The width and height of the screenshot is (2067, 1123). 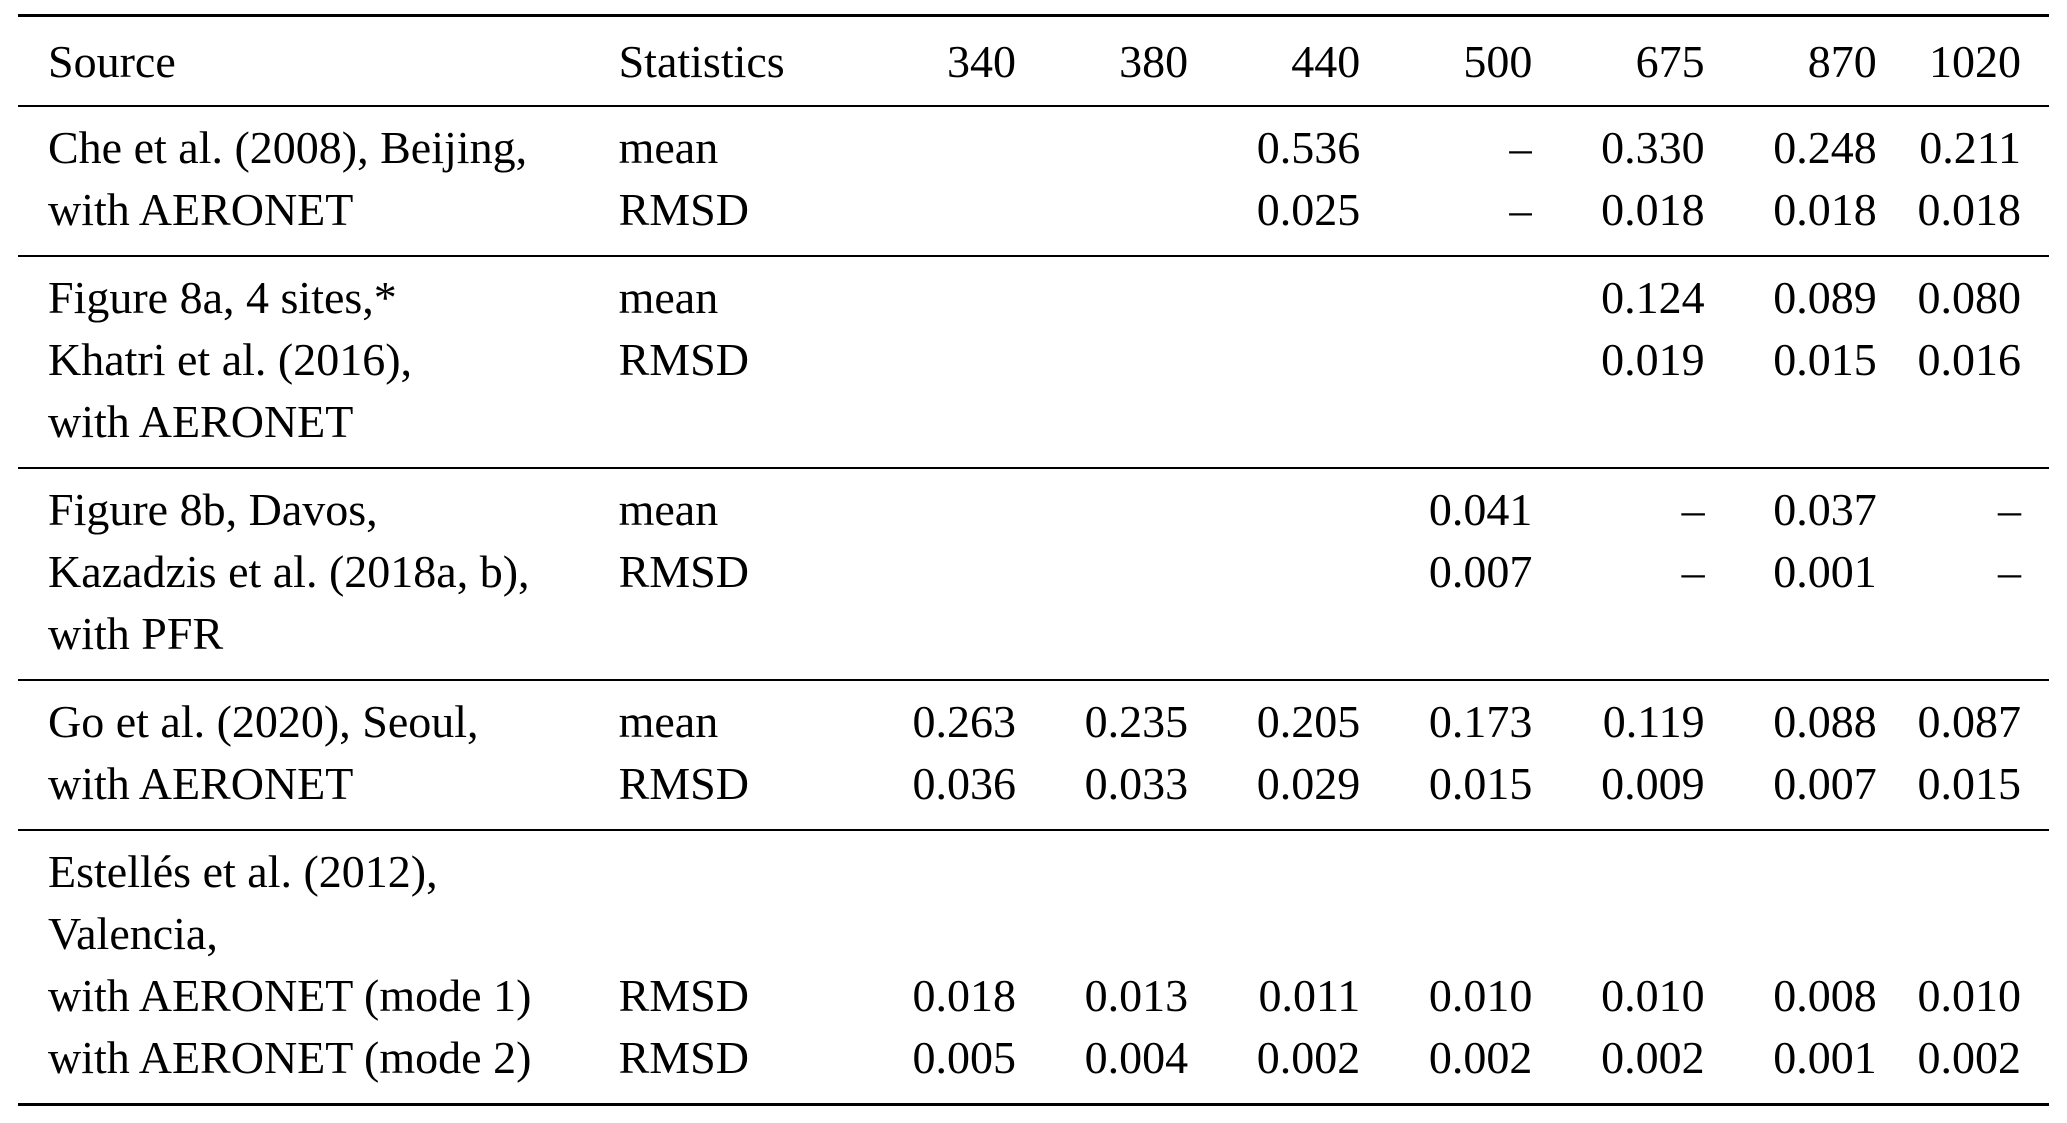 What do you see at coordinates (1033, 217) in the screenshot?
I see `table-row: with AERONET RMSD 0.025 – 0.018 0.018 0.018` at bounding box center [1033, 217].